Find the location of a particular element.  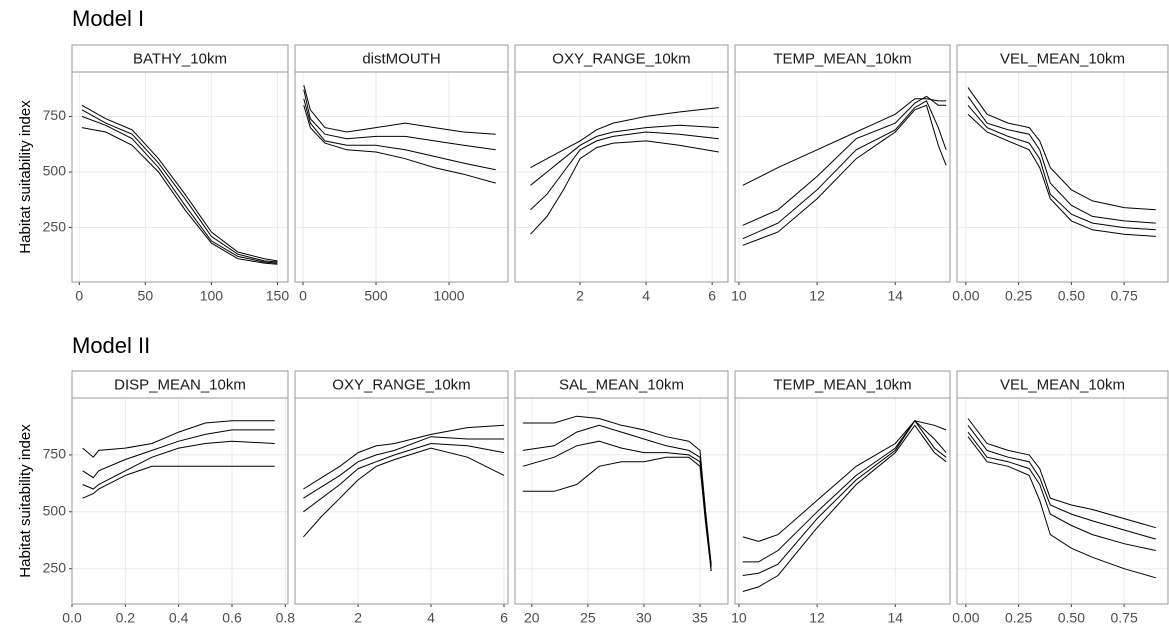

strip-label: distMOUTH is located at coordinates (401, 58).